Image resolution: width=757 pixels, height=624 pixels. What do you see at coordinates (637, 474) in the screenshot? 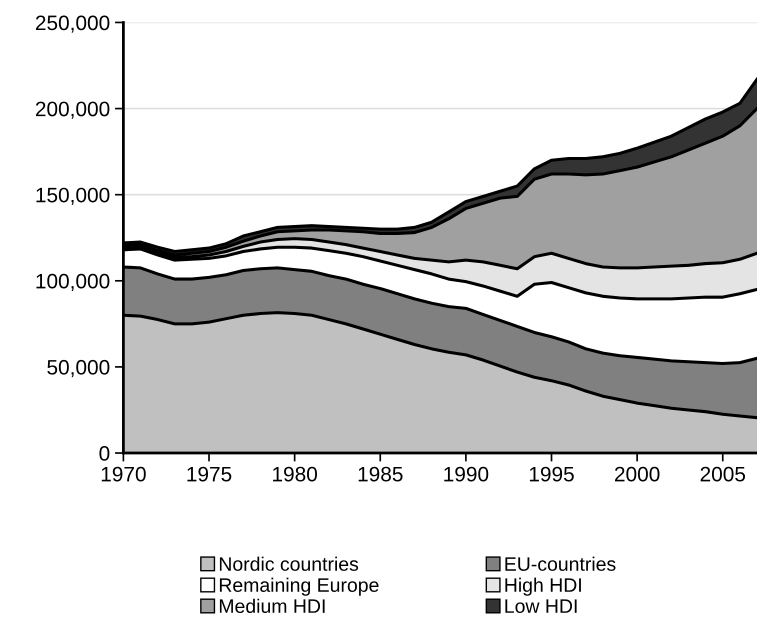
I see `x-tick-label: 2000` at bounding box center [637, 474].